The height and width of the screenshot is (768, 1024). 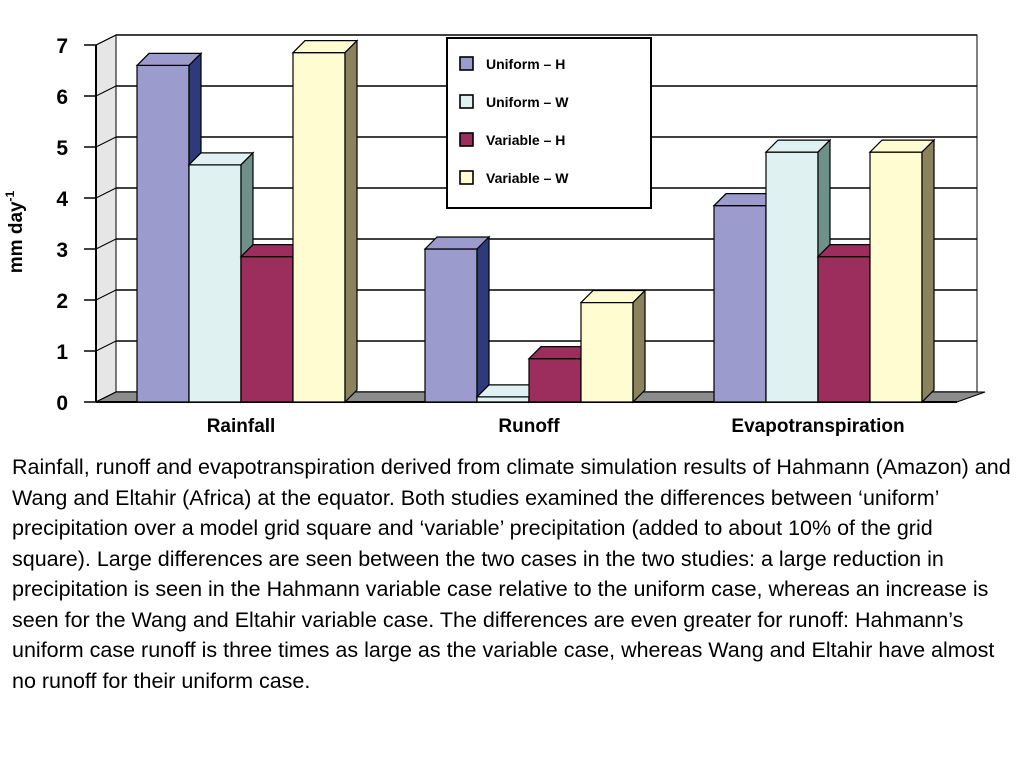 What do you see at coordinates (62, 148) in the screenshot?
I see `y-tick-label: 5` at bounding box center [62, 148].